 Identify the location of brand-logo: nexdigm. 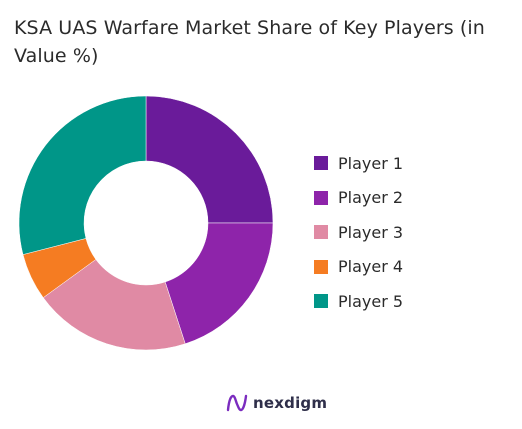
(276, 403).